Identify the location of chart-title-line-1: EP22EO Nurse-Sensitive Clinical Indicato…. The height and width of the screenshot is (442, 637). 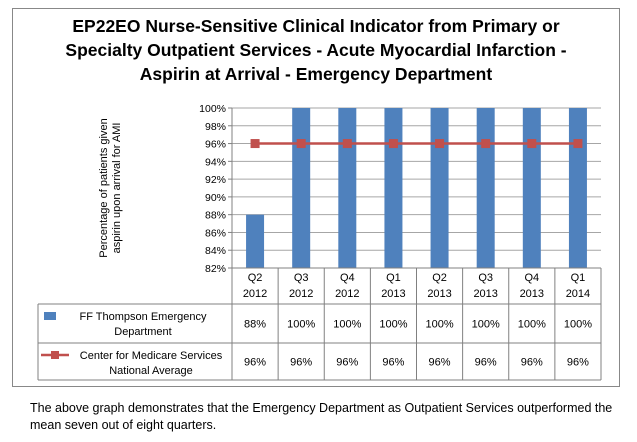
(316, 26).